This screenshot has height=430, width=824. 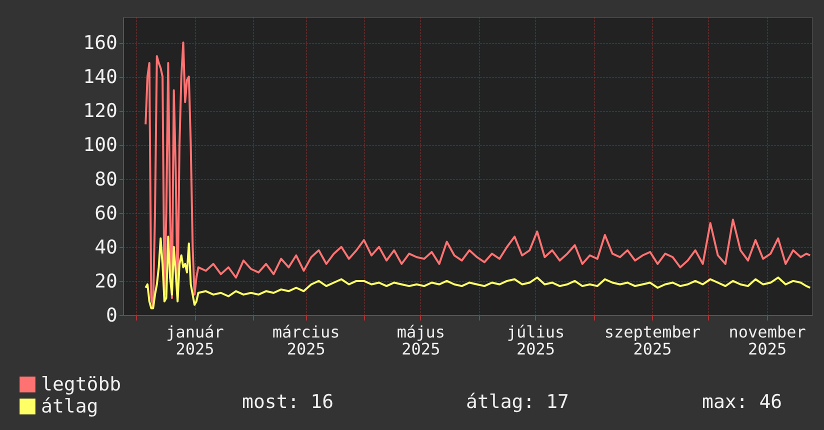 What do you see at coordinates (742, 402) in the screenshot?
I see `text: max: 46` at bounding box center [742, 402].